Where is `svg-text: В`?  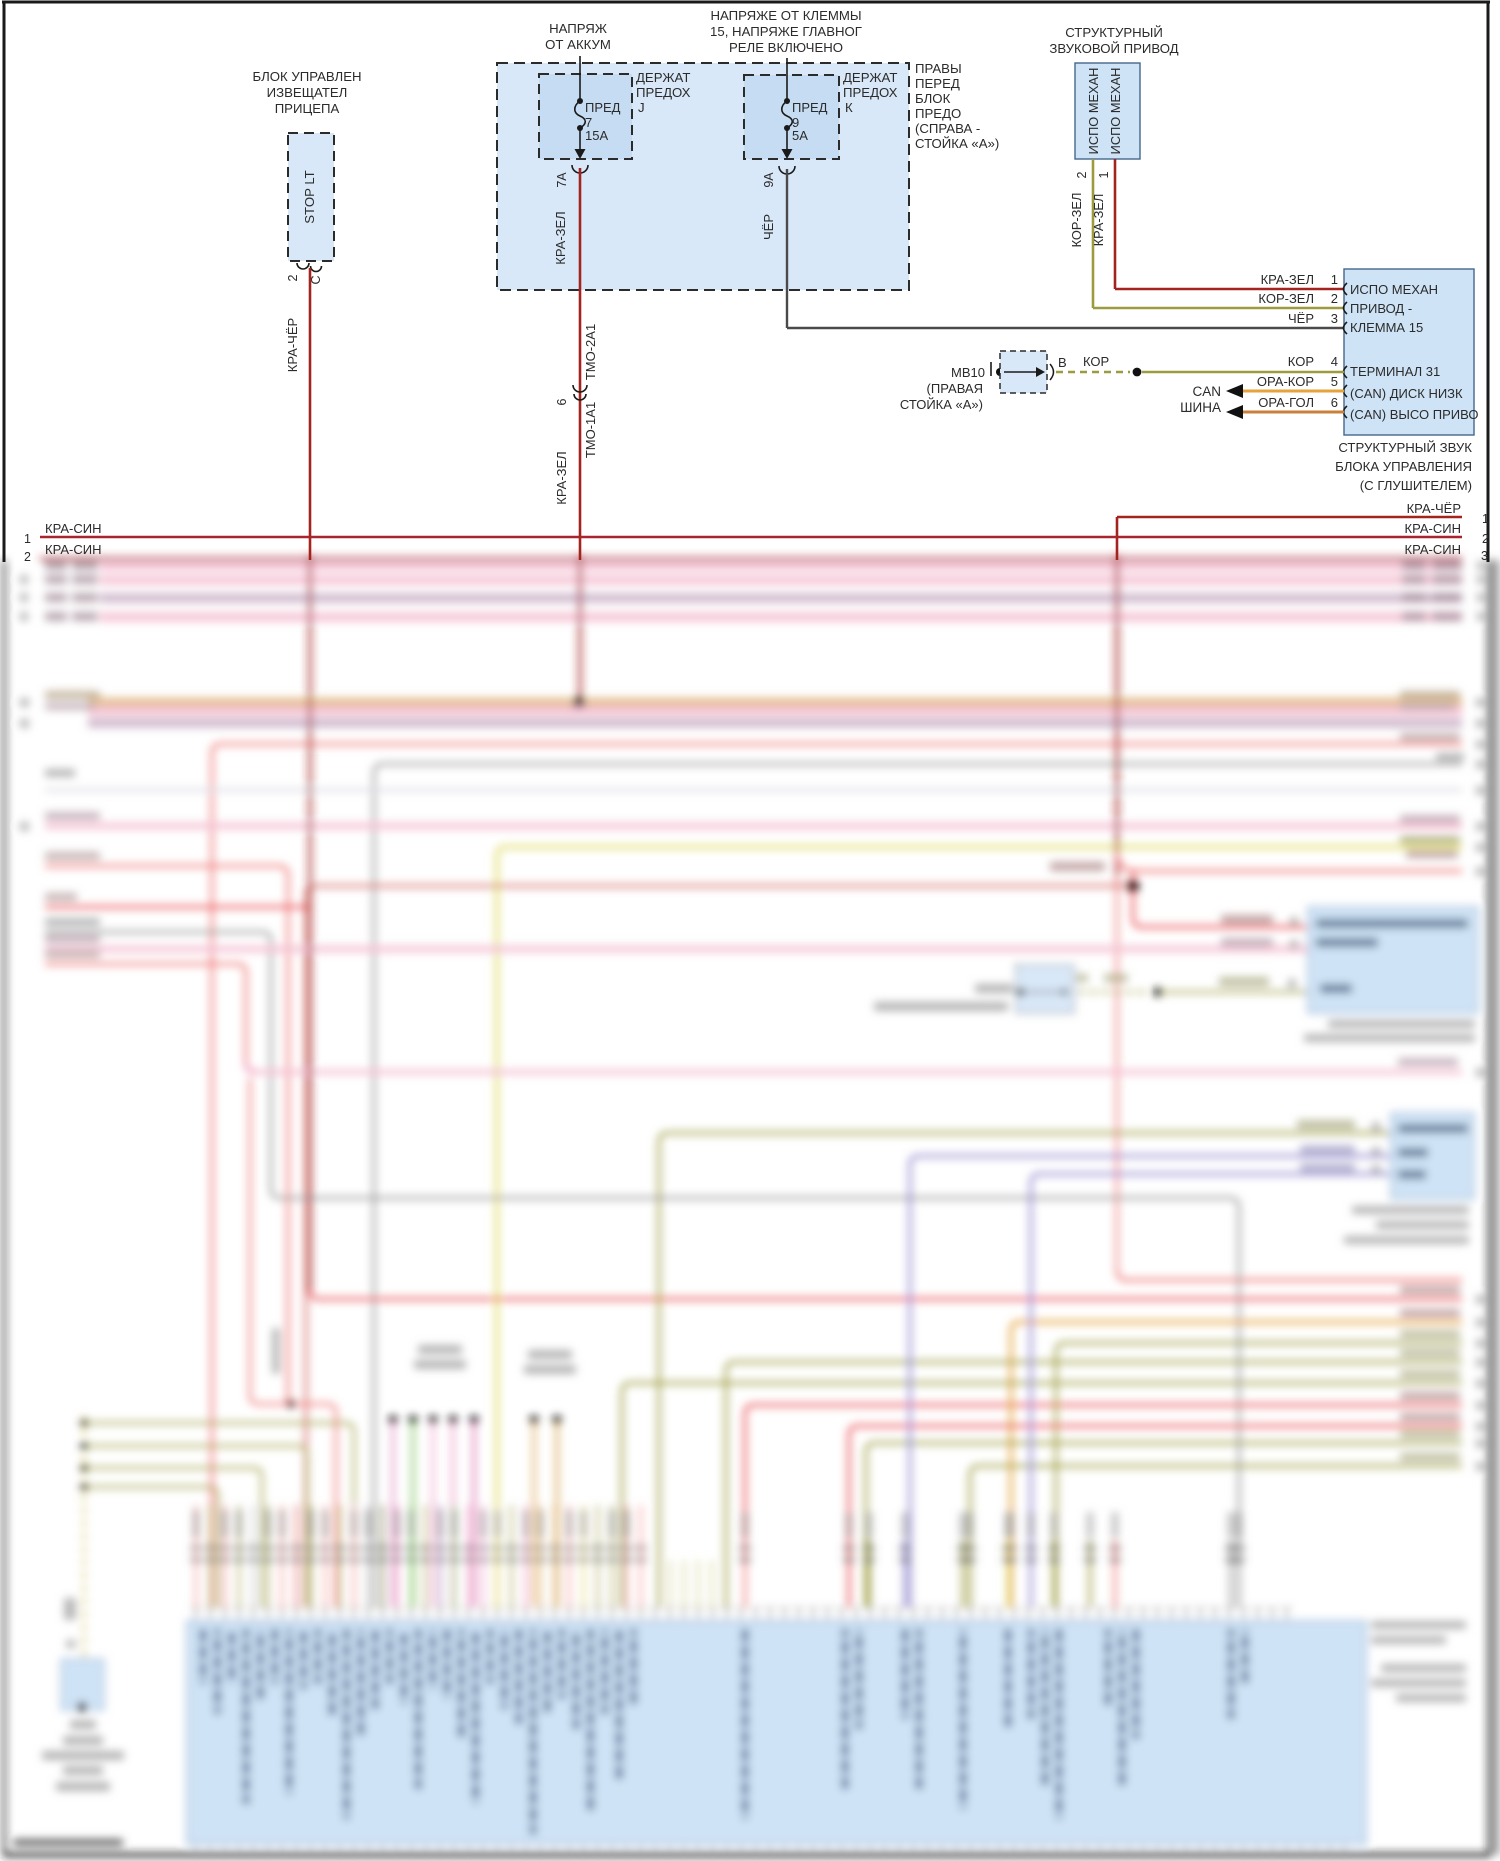 svg-text: В is located at coordinates (1062, 362).